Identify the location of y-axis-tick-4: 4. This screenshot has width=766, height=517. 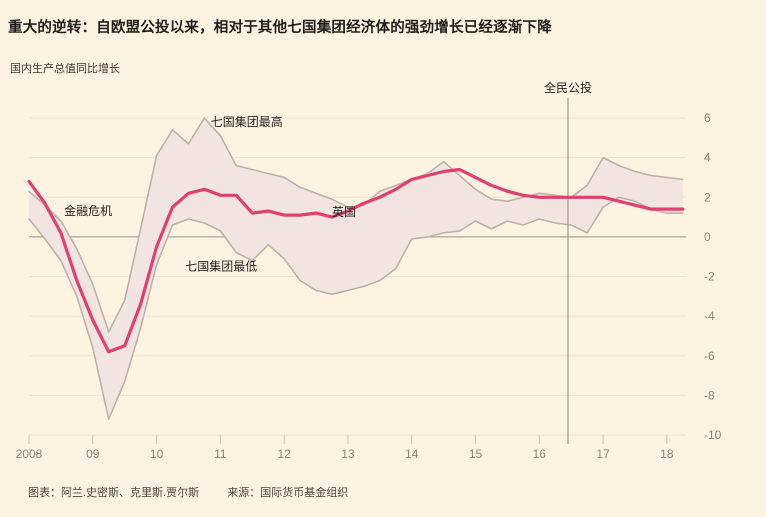
(707, 158).